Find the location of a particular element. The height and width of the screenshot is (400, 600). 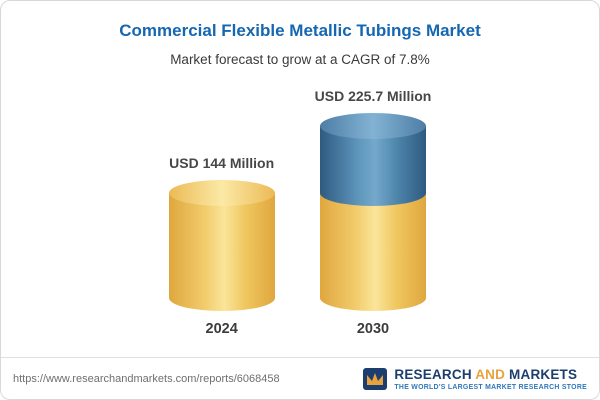

logo-word-research: RESEARCH is located at coordinates (433, 374).